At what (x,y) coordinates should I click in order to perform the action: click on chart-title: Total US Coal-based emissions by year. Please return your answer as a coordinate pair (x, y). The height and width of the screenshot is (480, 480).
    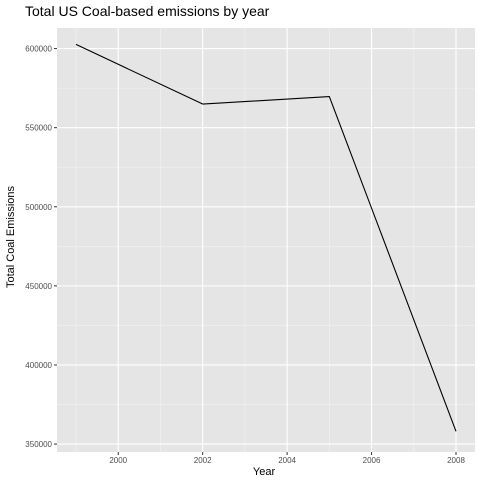
    Looking at the image, I should click on (147, 11).